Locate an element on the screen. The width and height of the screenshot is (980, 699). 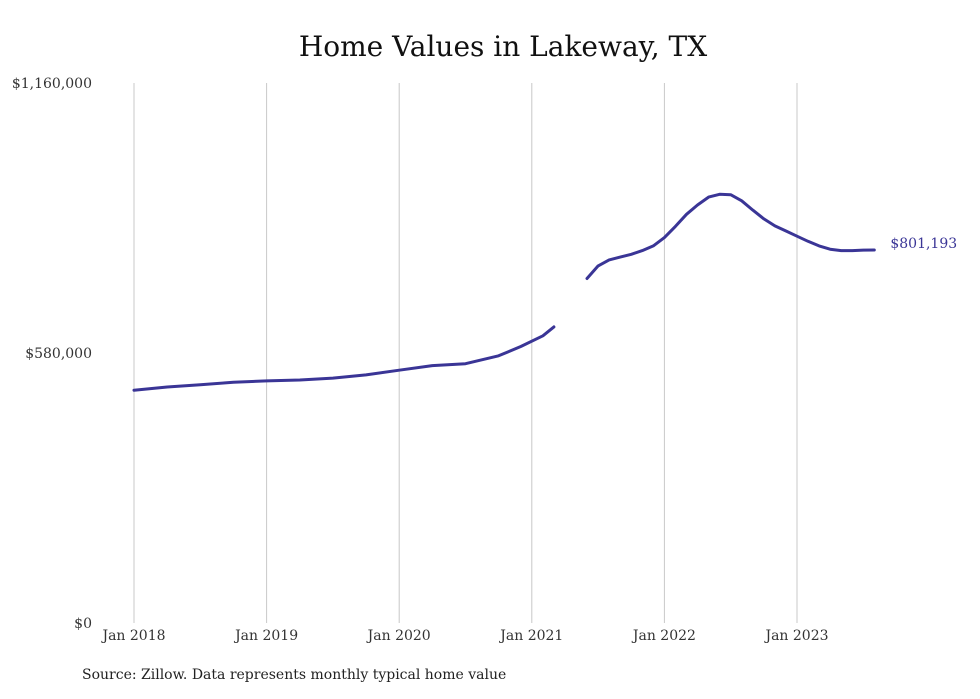
y-tick-label: $0 is located at coordinates (83, 624).